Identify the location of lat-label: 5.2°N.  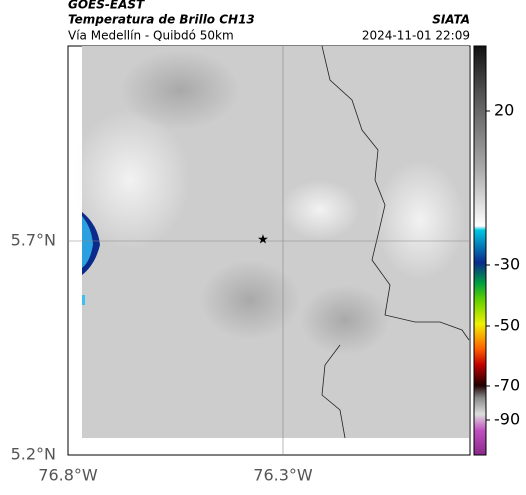
(33, 454).